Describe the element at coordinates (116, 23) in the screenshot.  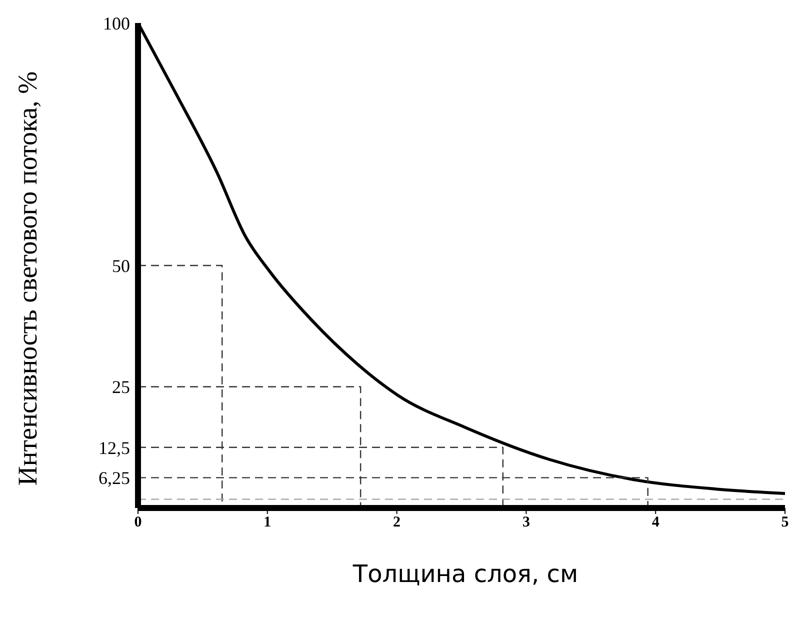
I see `y-tick-label: 100` at that location.